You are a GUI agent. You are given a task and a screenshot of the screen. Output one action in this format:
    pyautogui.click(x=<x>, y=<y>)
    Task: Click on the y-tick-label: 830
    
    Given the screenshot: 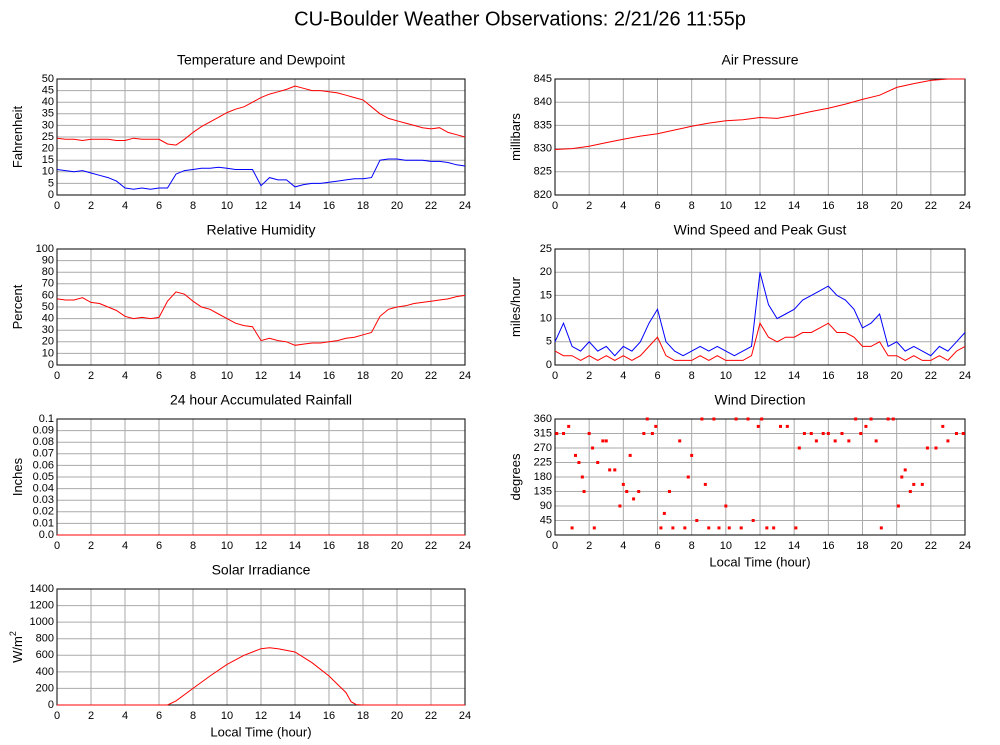 What is the action you would take?
    pyautogui.click(x=543, y=149)
    